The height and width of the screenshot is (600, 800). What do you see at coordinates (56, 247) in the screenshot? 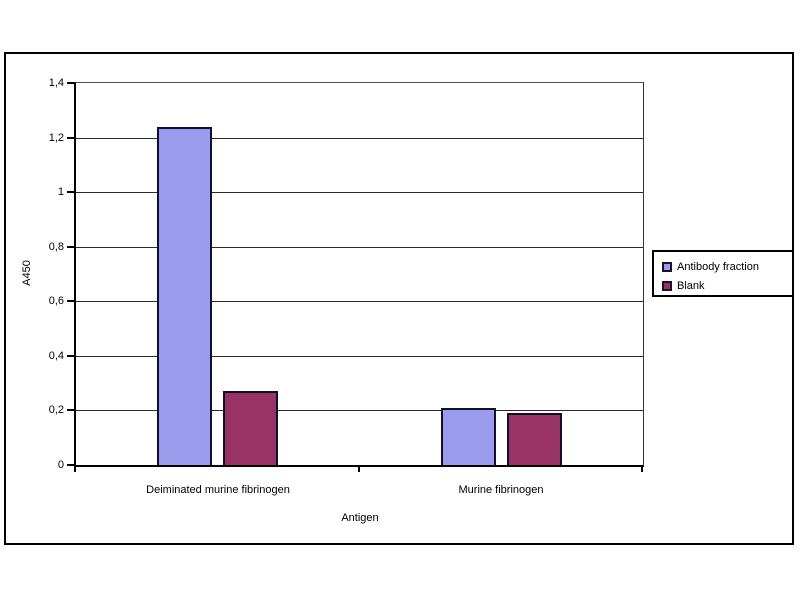
I see `y-tick-label: 0,8` at bounding box center [56, 247].